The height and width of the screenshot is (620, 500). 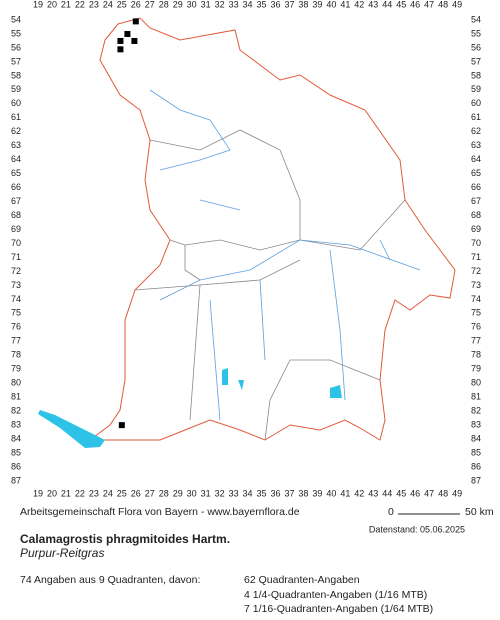 I want to click on title: Calamagrostis phragmitoides Hartm., so click(x=125, y=539).